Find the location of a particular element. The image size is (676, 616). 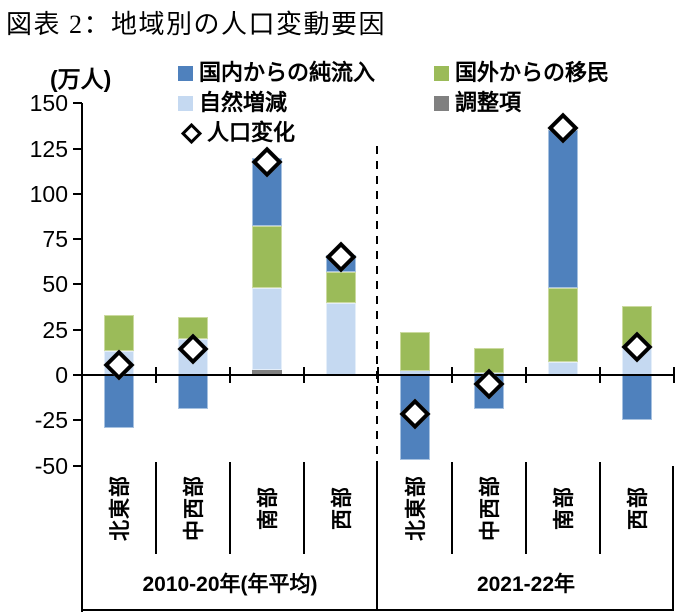

legend-item-natural-change: 自然増減 is located at coordinates (232, 103).